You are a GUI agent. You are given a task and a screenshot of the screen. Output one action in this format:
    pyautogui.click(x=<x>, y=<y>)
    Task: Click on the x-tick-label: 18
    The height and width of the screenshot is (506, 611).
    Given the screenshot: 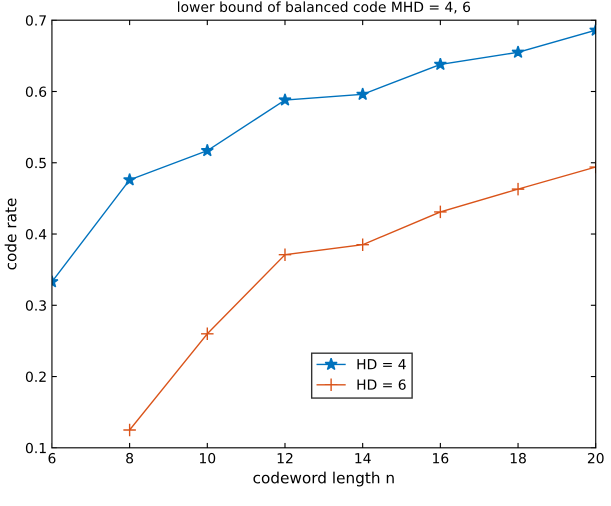 What is the action you would take?
    pyautogui.click(x=518, y=458)
    